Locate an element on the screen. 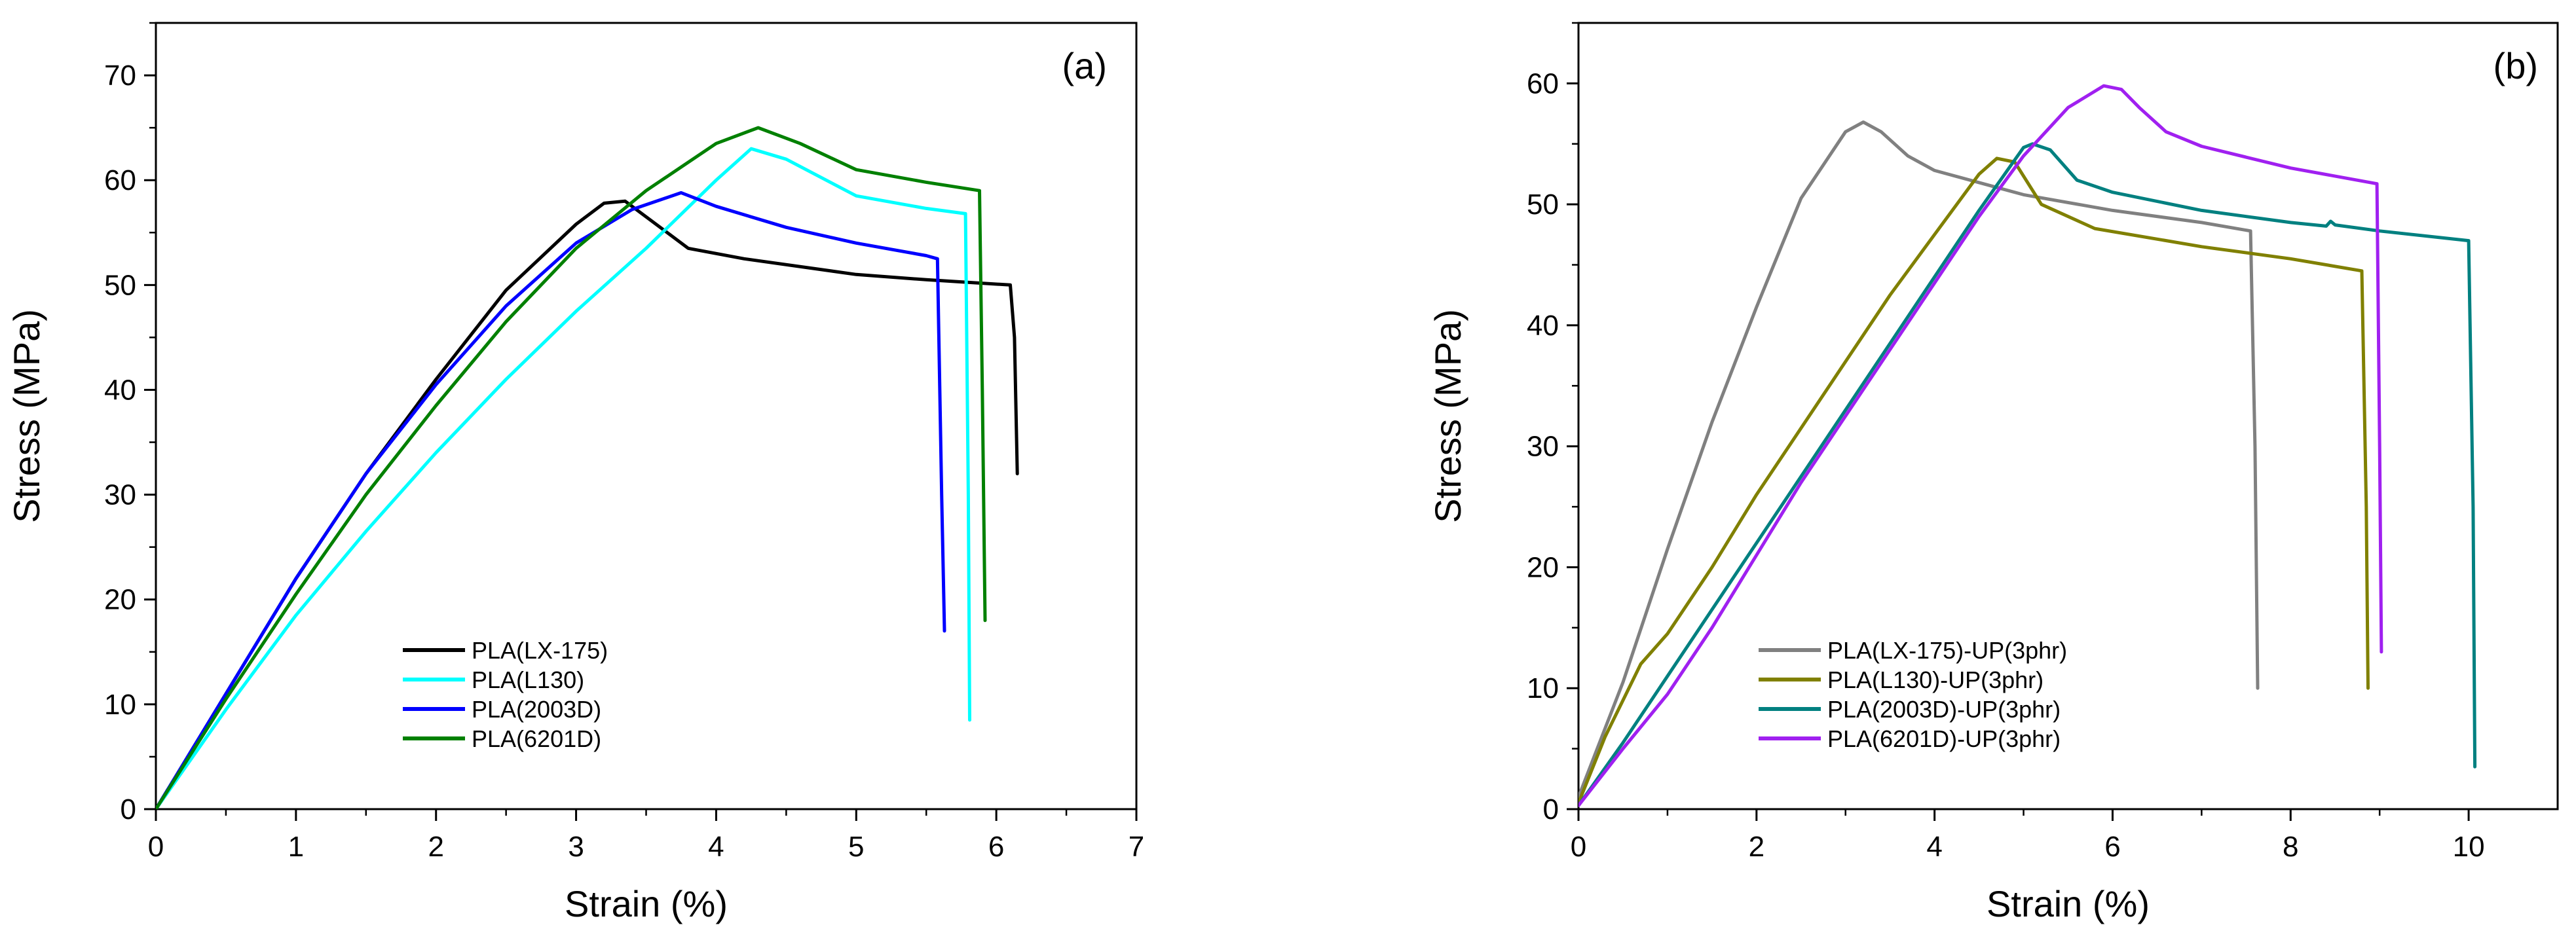 This screenshot has height=944, width=2576. legend-label: PLA(6201D)-UP(3phr) is located at coordinates (1944, 738).